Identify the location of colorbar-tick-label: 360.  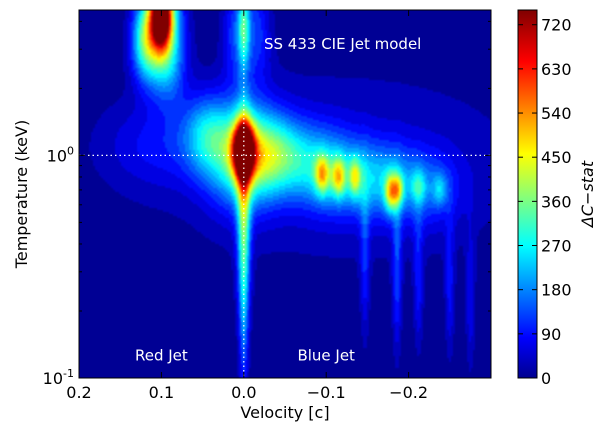
(556, 201).